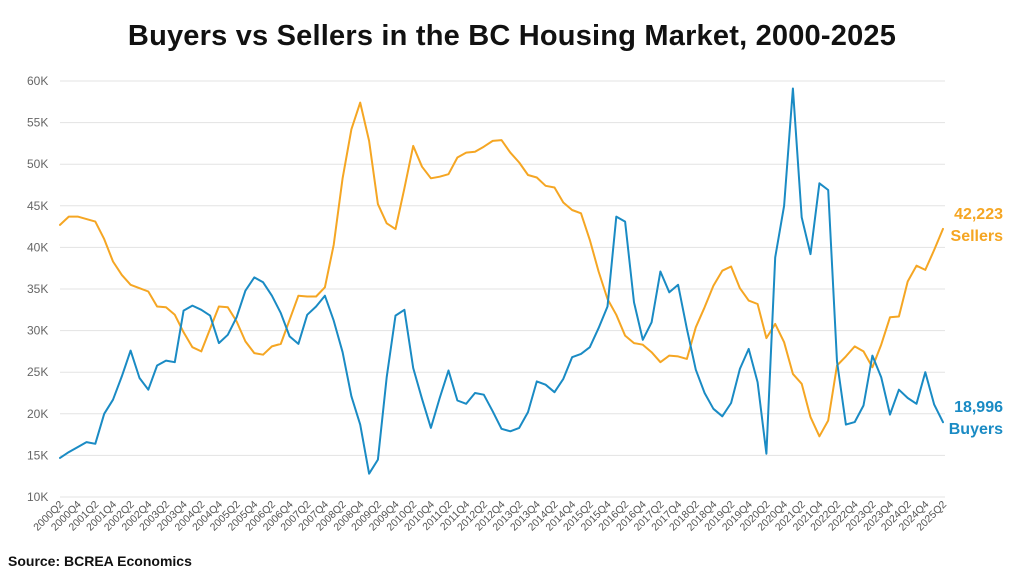 This screenshot has height=576, width=1024. What do you see at coordinates (37, 247) in the screenshot?
I see `y-tick-label: 40K` at bounding box center [37, 247].